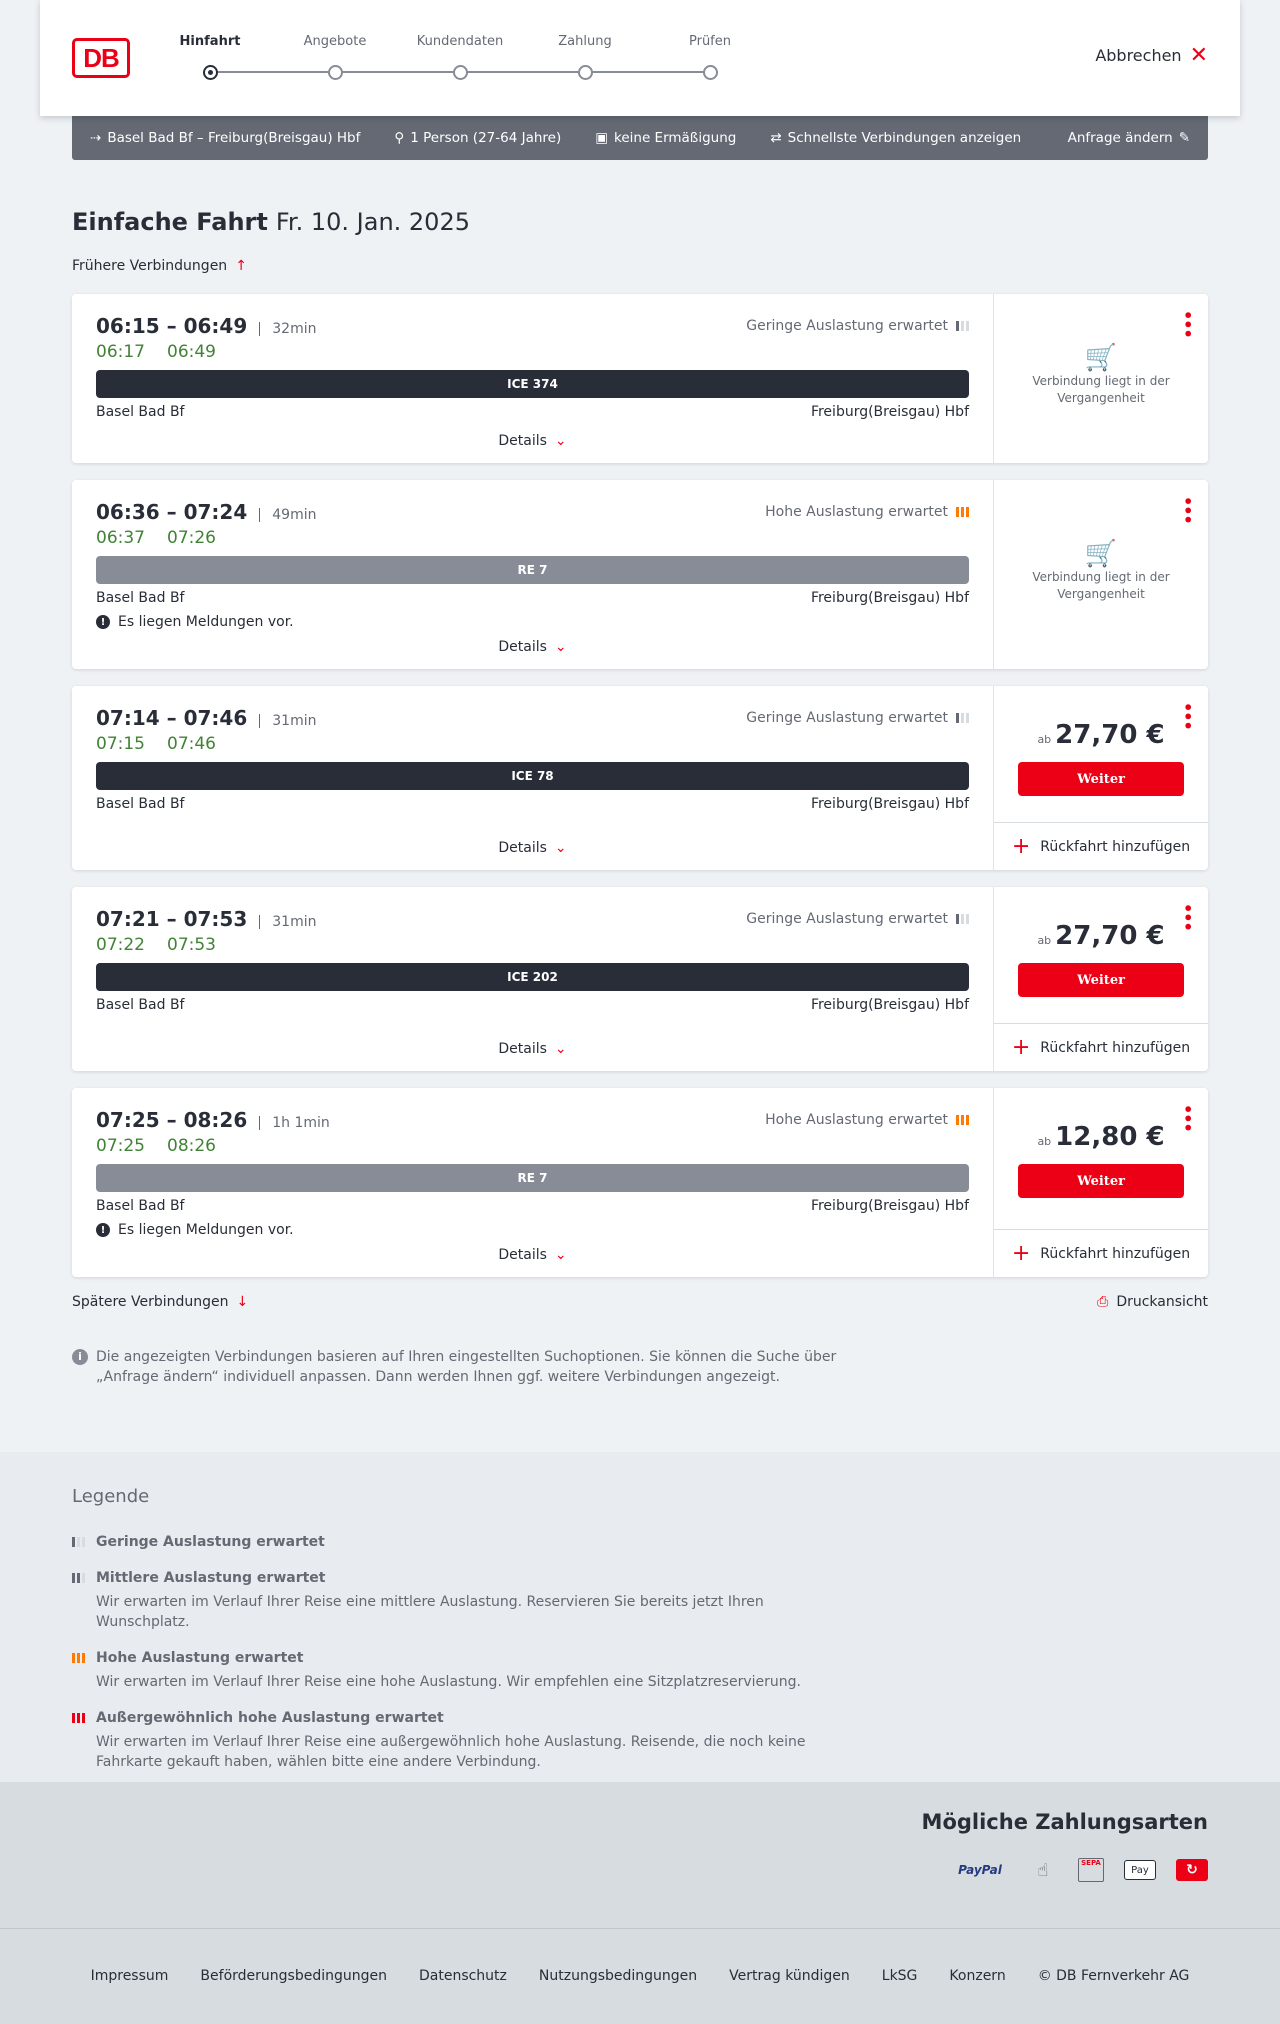  What do you see at coordinates (1152, 1302) in the screenshot?
I see `print-view-link: ⎙ Druckansicht` at bounding box center [1152, 1302].